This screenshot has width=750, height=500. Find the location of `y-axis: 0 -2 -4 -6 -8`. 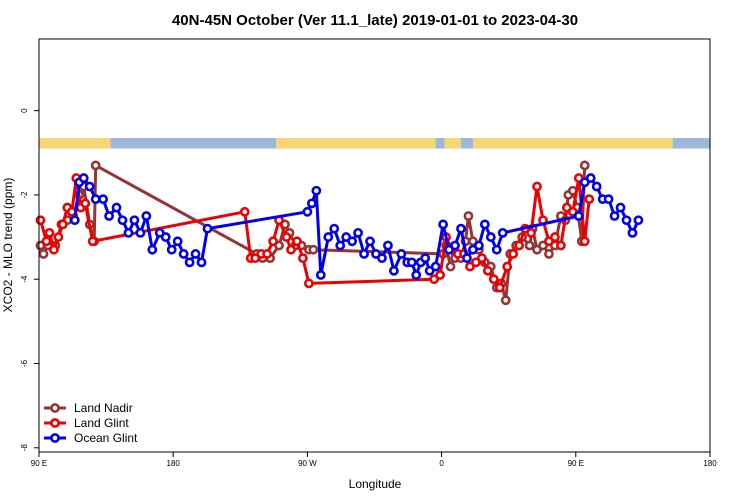

y-axis: 0 -2 -4 -6 -8 is located at coordinates (29, 279).